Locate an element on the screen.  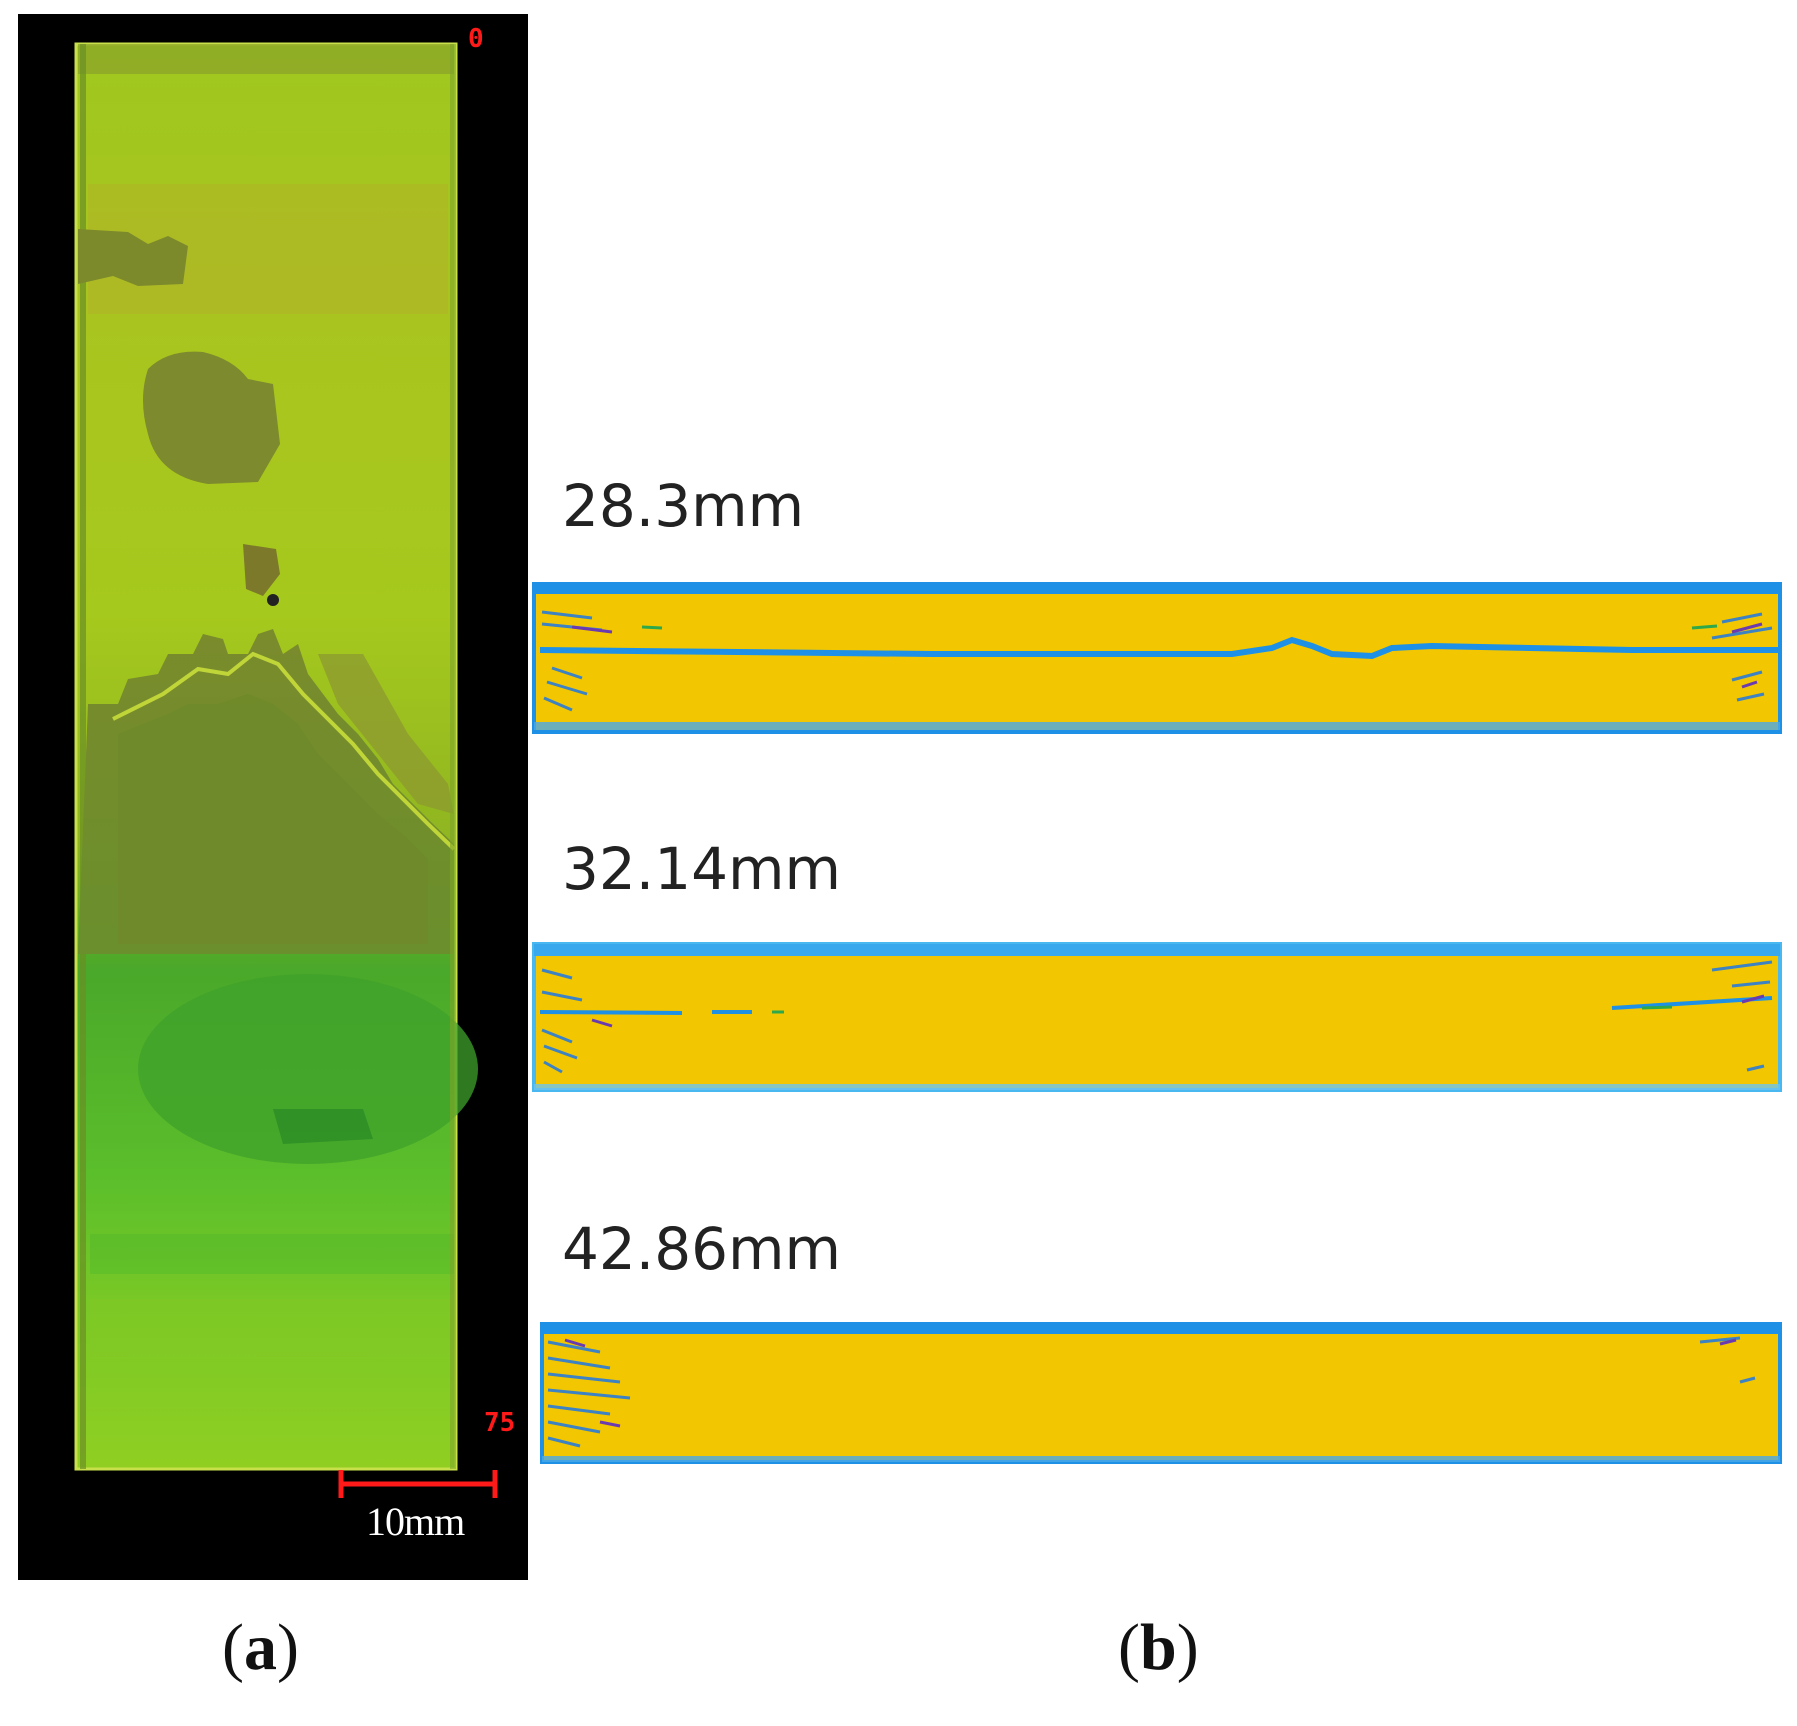
b-scan-slice-3-graphic is located at coordinates (1161, 1393).